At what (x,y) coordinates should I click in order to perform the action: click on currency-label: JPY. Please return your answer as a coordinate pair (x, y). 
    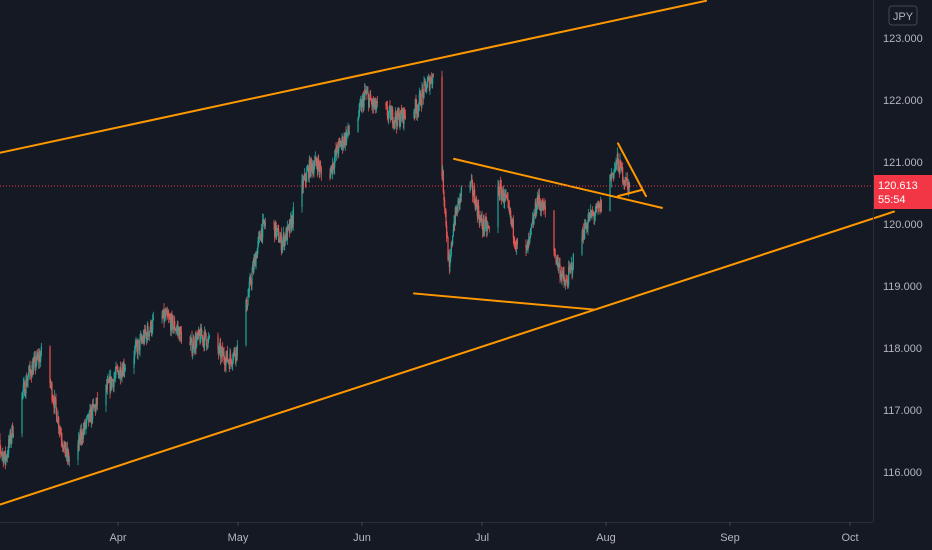
    Looking at the image, I should click on (903, 15).